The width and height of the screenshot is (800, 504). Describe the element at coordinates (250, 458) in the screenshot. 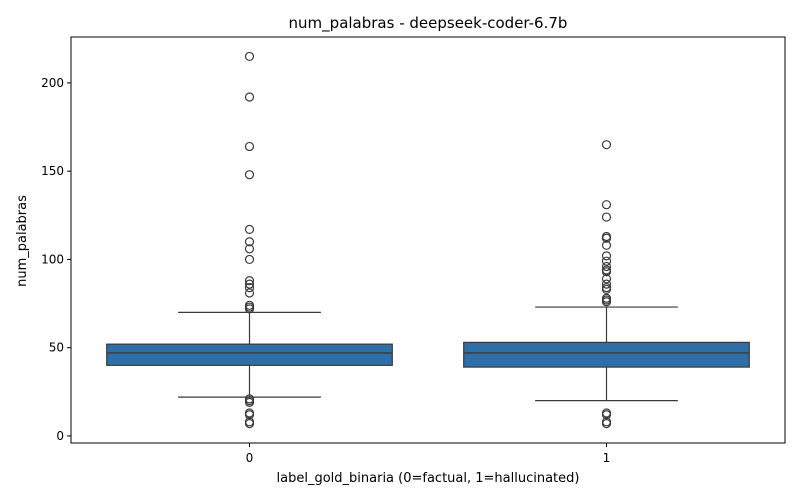

I see `x-tick-label: 0` at that location.